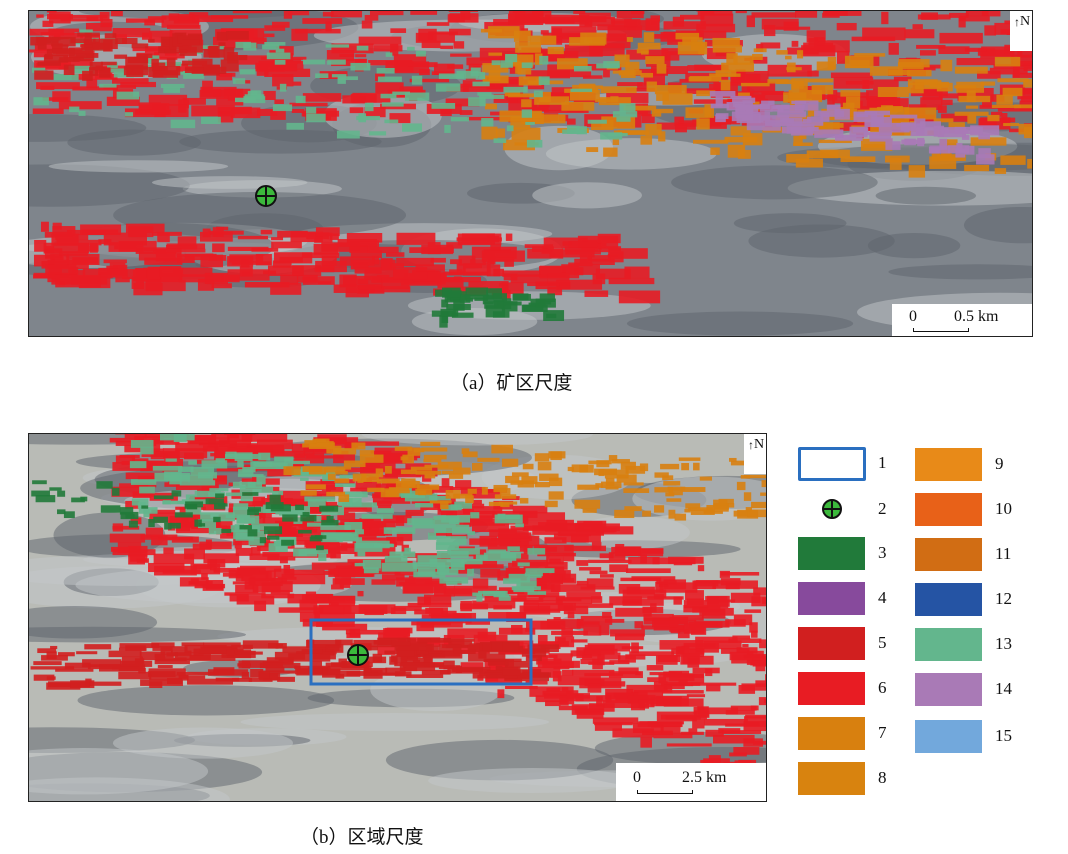 The width and height of the screenshot is (1068, 854). Describe the element at coordinates (831, 643) in the screenshot. I see `legend-swatch` at that location.